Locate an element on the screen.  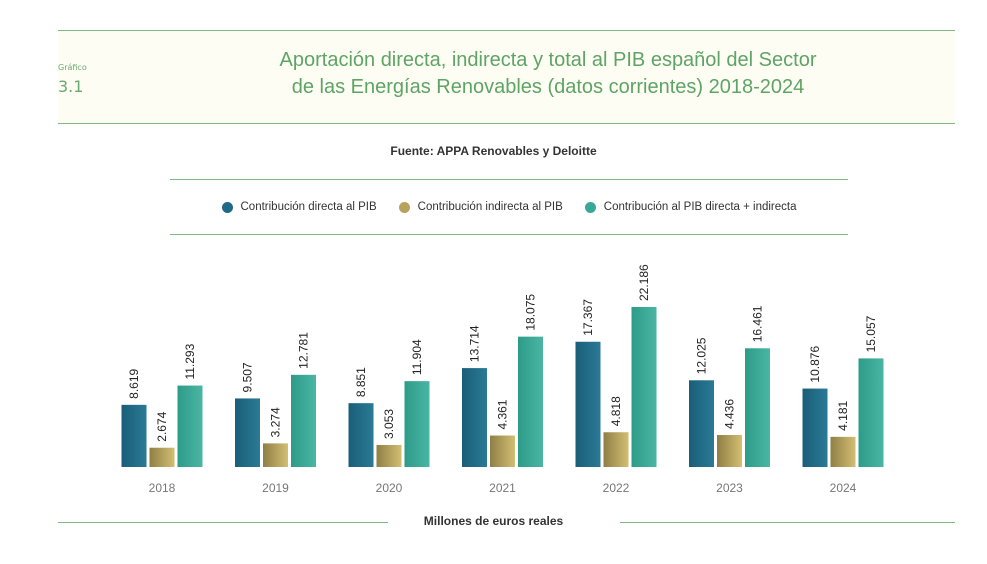
legend-label: Contribución indirecta al PIB is located at coordinates (490, 207).